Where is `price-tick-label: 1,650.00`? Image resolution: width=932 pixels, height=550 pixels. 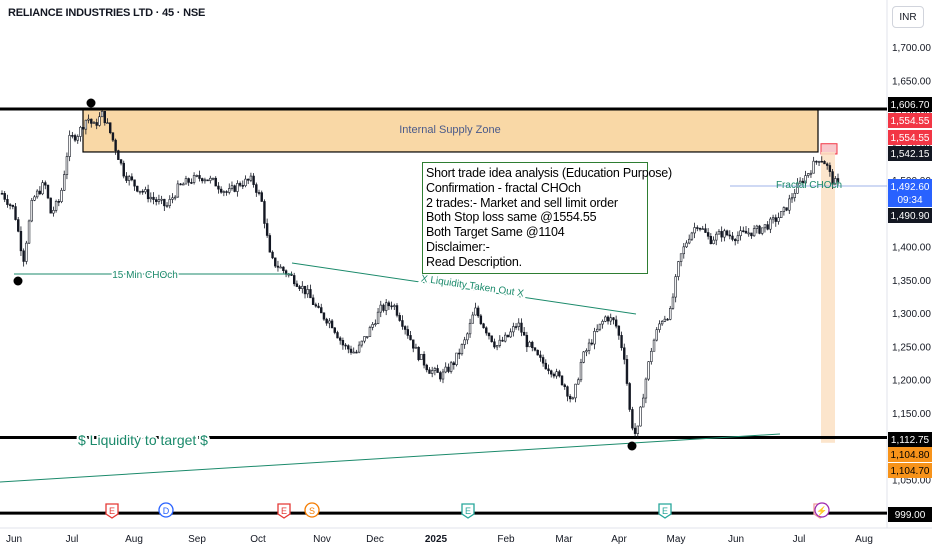 price-tick-label: 1,650.00 is located at coordinates (911, 81).